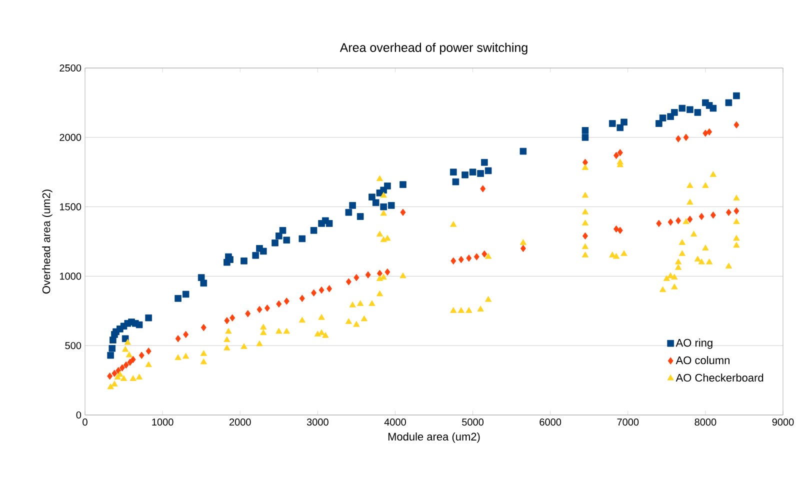 The width and height of the screenshot is (800, 483). Describe the element at coordinates (71, 68) in the screenshot. I see `y-tick-label: 2500` at that location.